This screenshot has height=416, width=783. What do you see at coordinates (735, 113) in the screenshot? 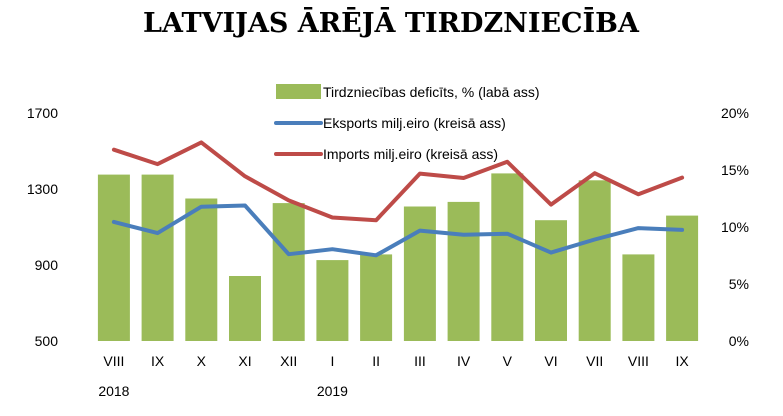
I see `right-axis-tick-label: 20%` at bounding box center [735, 113].